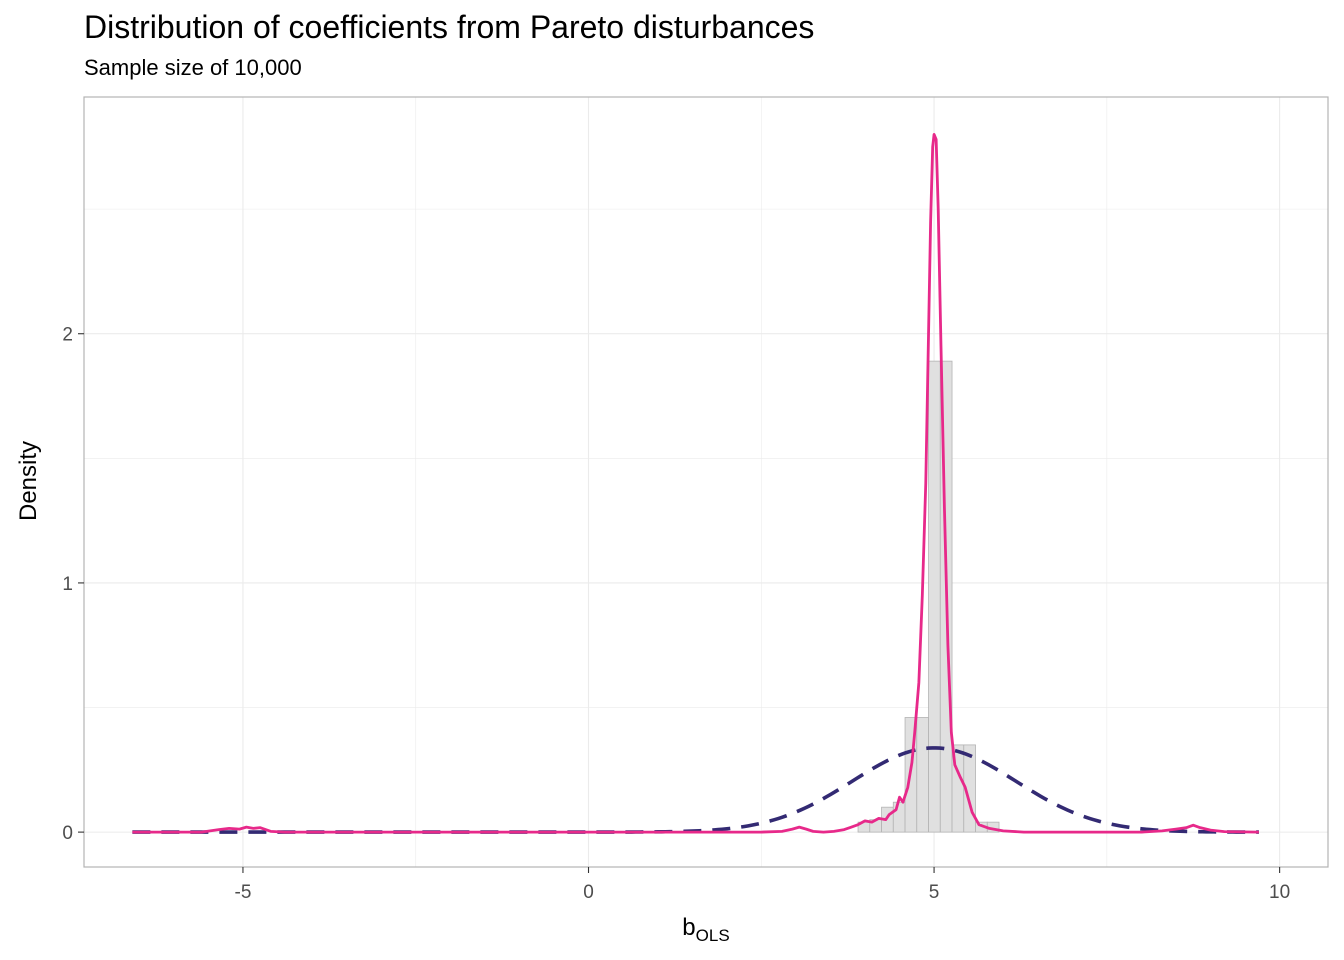 The height and width of the screenshot is (960, 1344). I want to click on y-tick-label: 2, so click(67, 335).